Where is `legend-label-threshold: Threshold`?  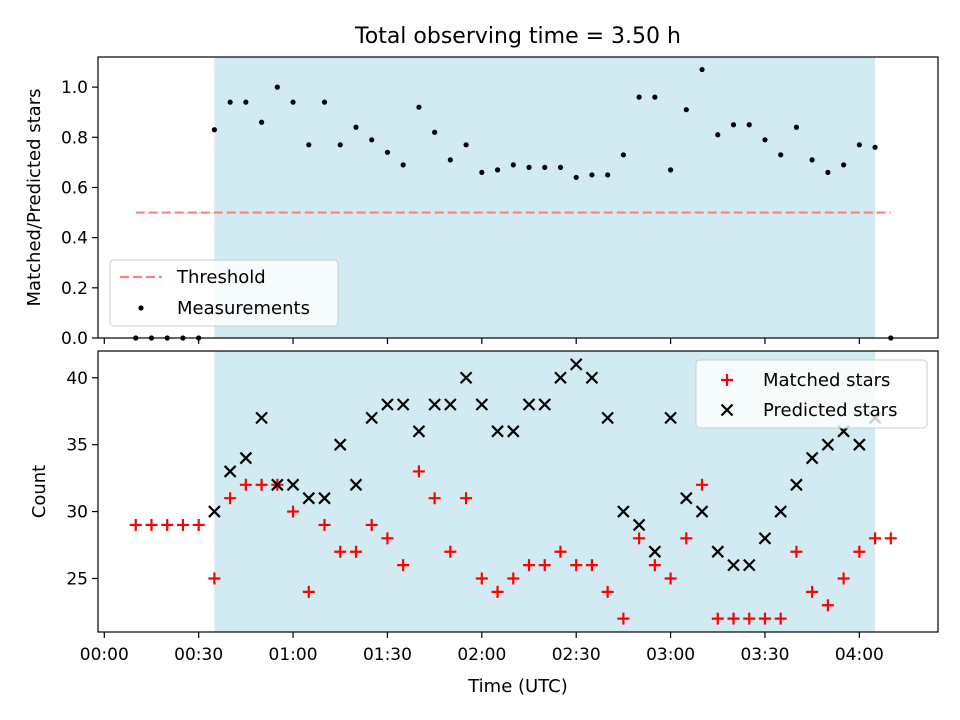 legend-label-threshold: Threshold is located at coordinates (221, 277).